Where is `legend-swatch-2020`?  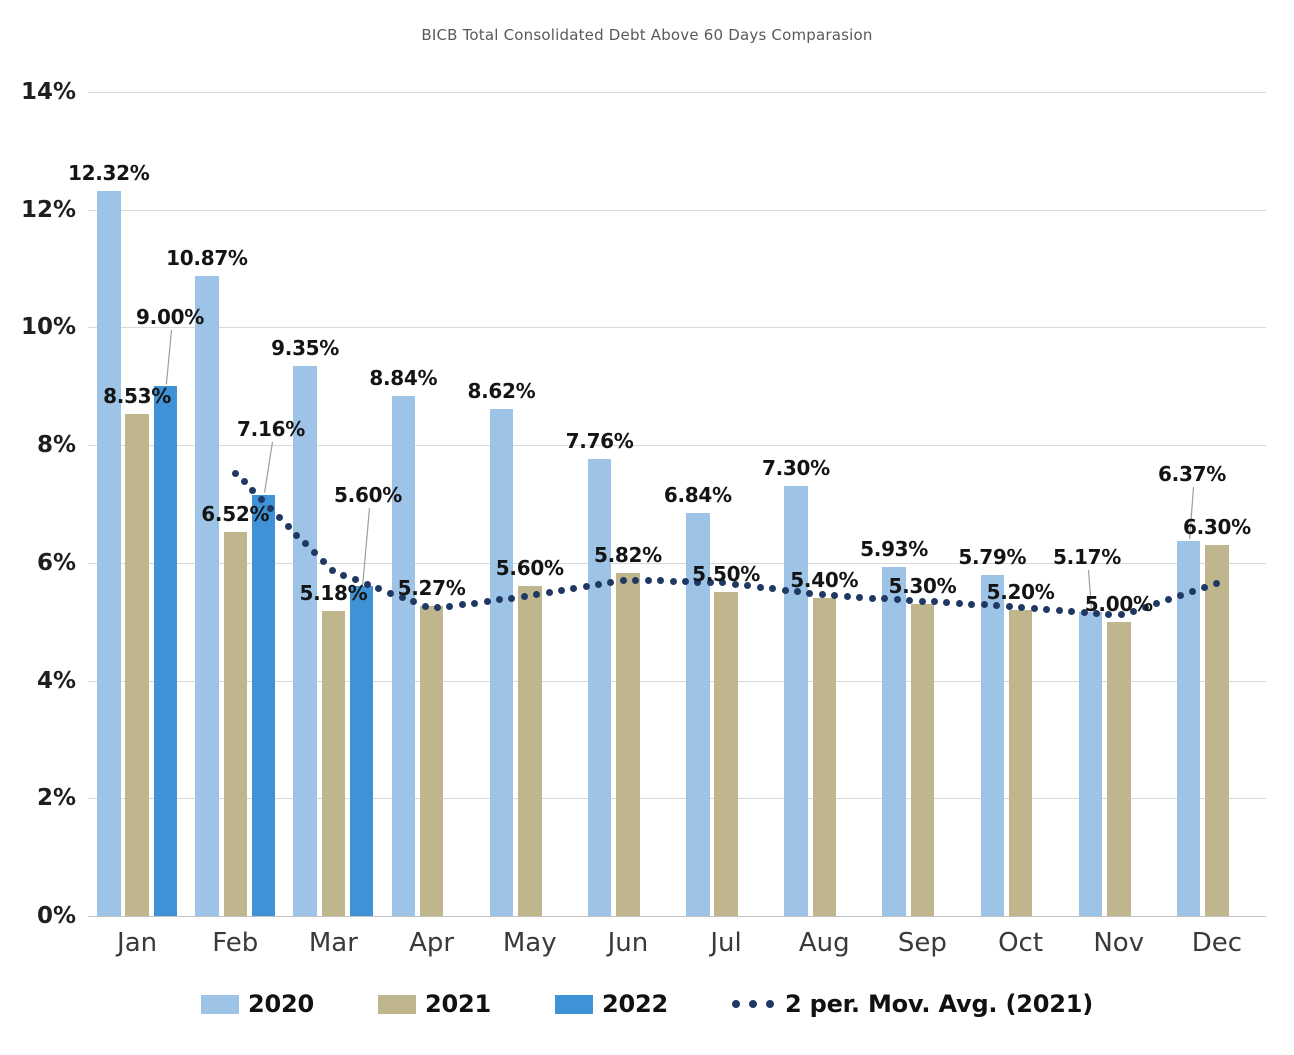
legend-swatch-2020 is located at coordinates (219, 1004).